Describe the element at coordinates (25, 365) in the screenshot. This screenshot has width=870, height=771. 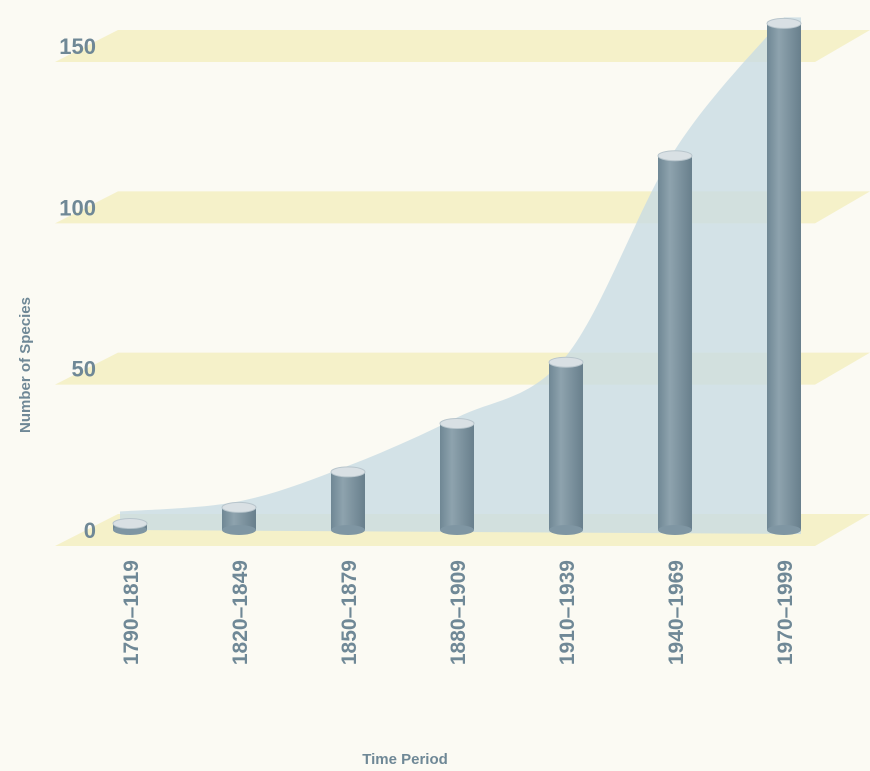
I see `y-axis-label: Number of Species` at that location.